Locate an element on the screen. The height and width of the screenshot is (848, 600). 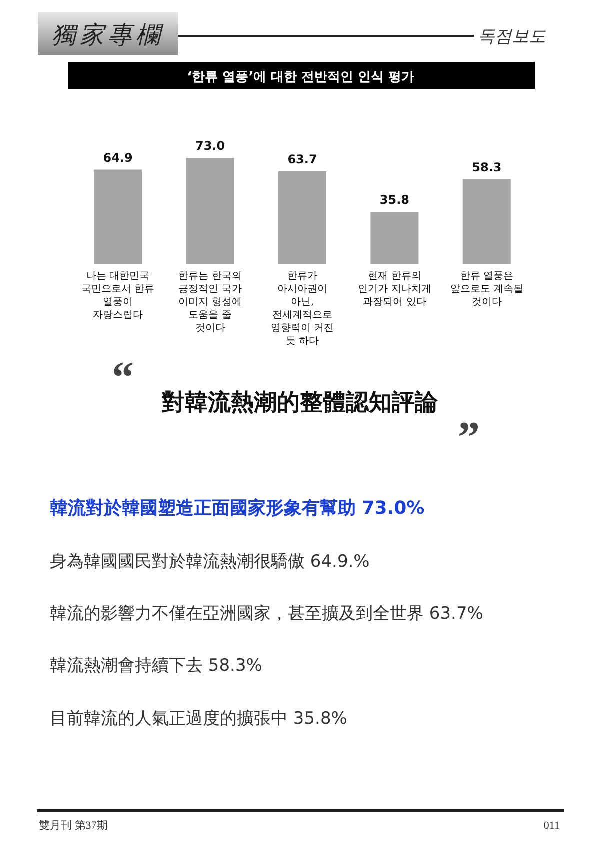
data-label: 35.8 is located at coordinates (395, 200).